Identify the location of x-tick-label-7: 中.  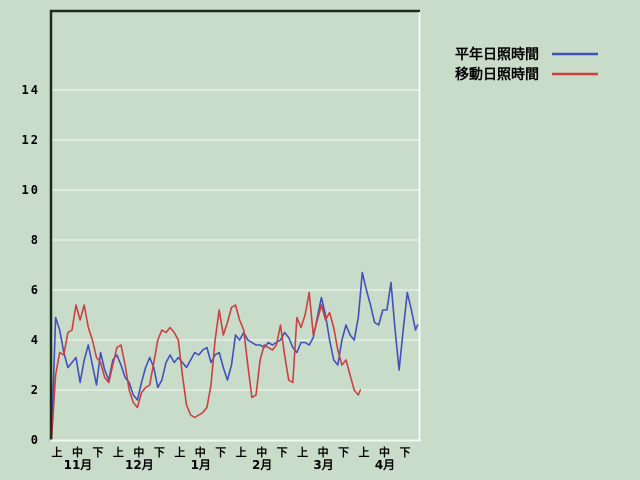
(200, 452).